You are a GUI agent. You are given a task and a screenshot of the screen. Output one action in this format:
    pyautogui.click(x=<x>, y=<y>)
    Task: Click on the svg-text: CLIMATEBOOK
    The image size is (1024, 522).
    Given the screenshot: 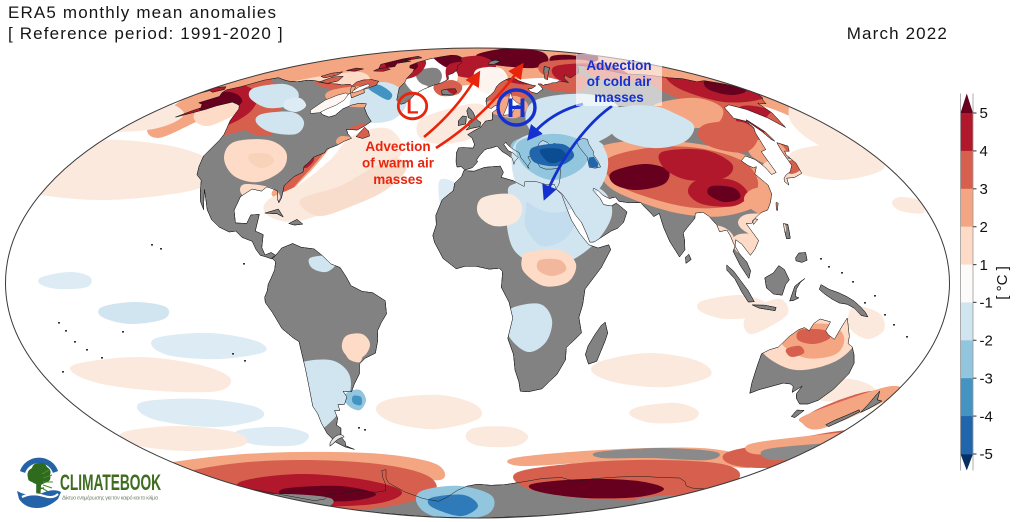 What is the action you would take?
    pyautogui.click(x=110, y=482)
    